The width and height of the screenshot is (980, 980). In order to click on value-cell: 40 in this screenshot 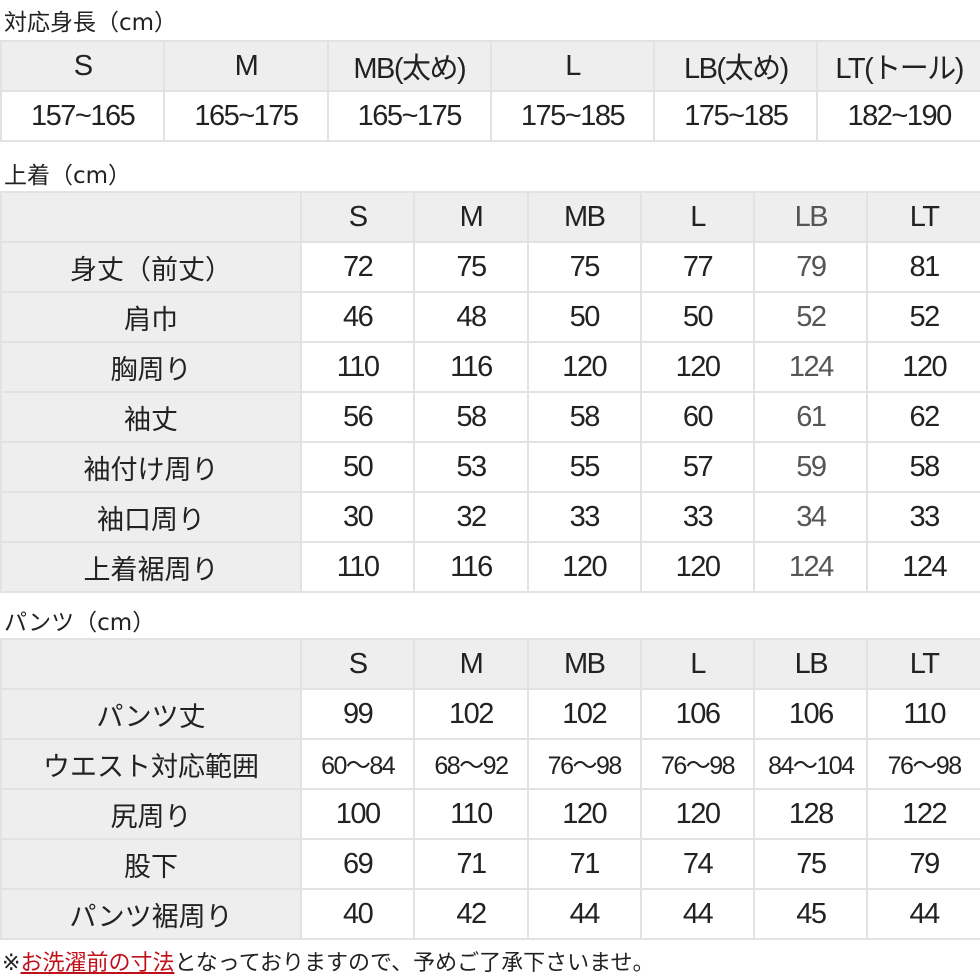, I will do `click(357, 914)`.